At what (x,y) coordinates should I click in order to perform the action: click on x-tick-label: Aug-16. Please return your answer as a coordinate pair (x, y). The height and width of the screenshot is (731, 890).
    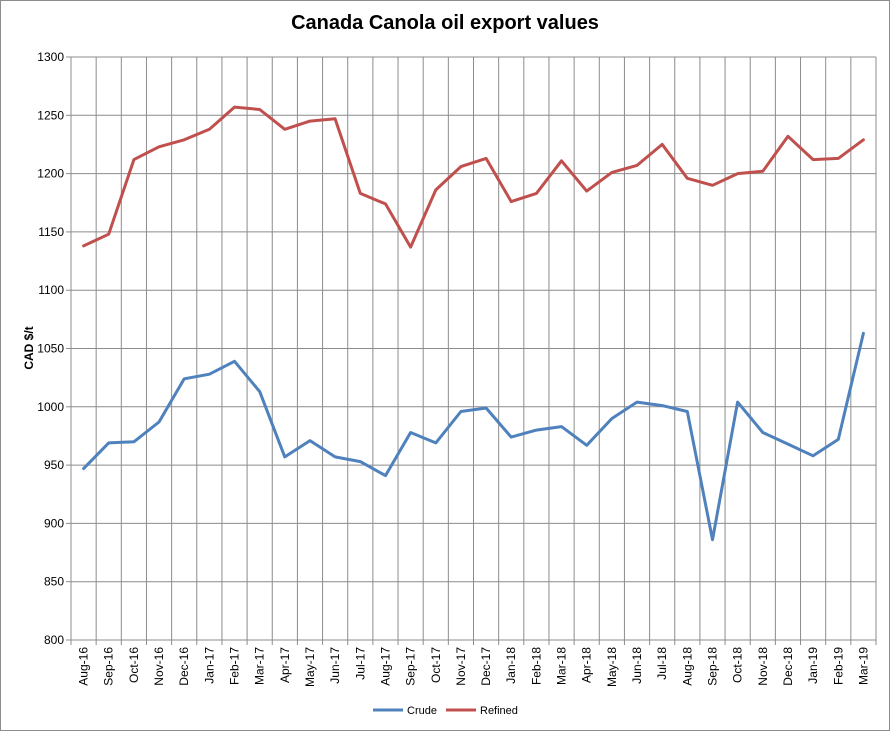
    Looking at the image, I should click on (84, 666).